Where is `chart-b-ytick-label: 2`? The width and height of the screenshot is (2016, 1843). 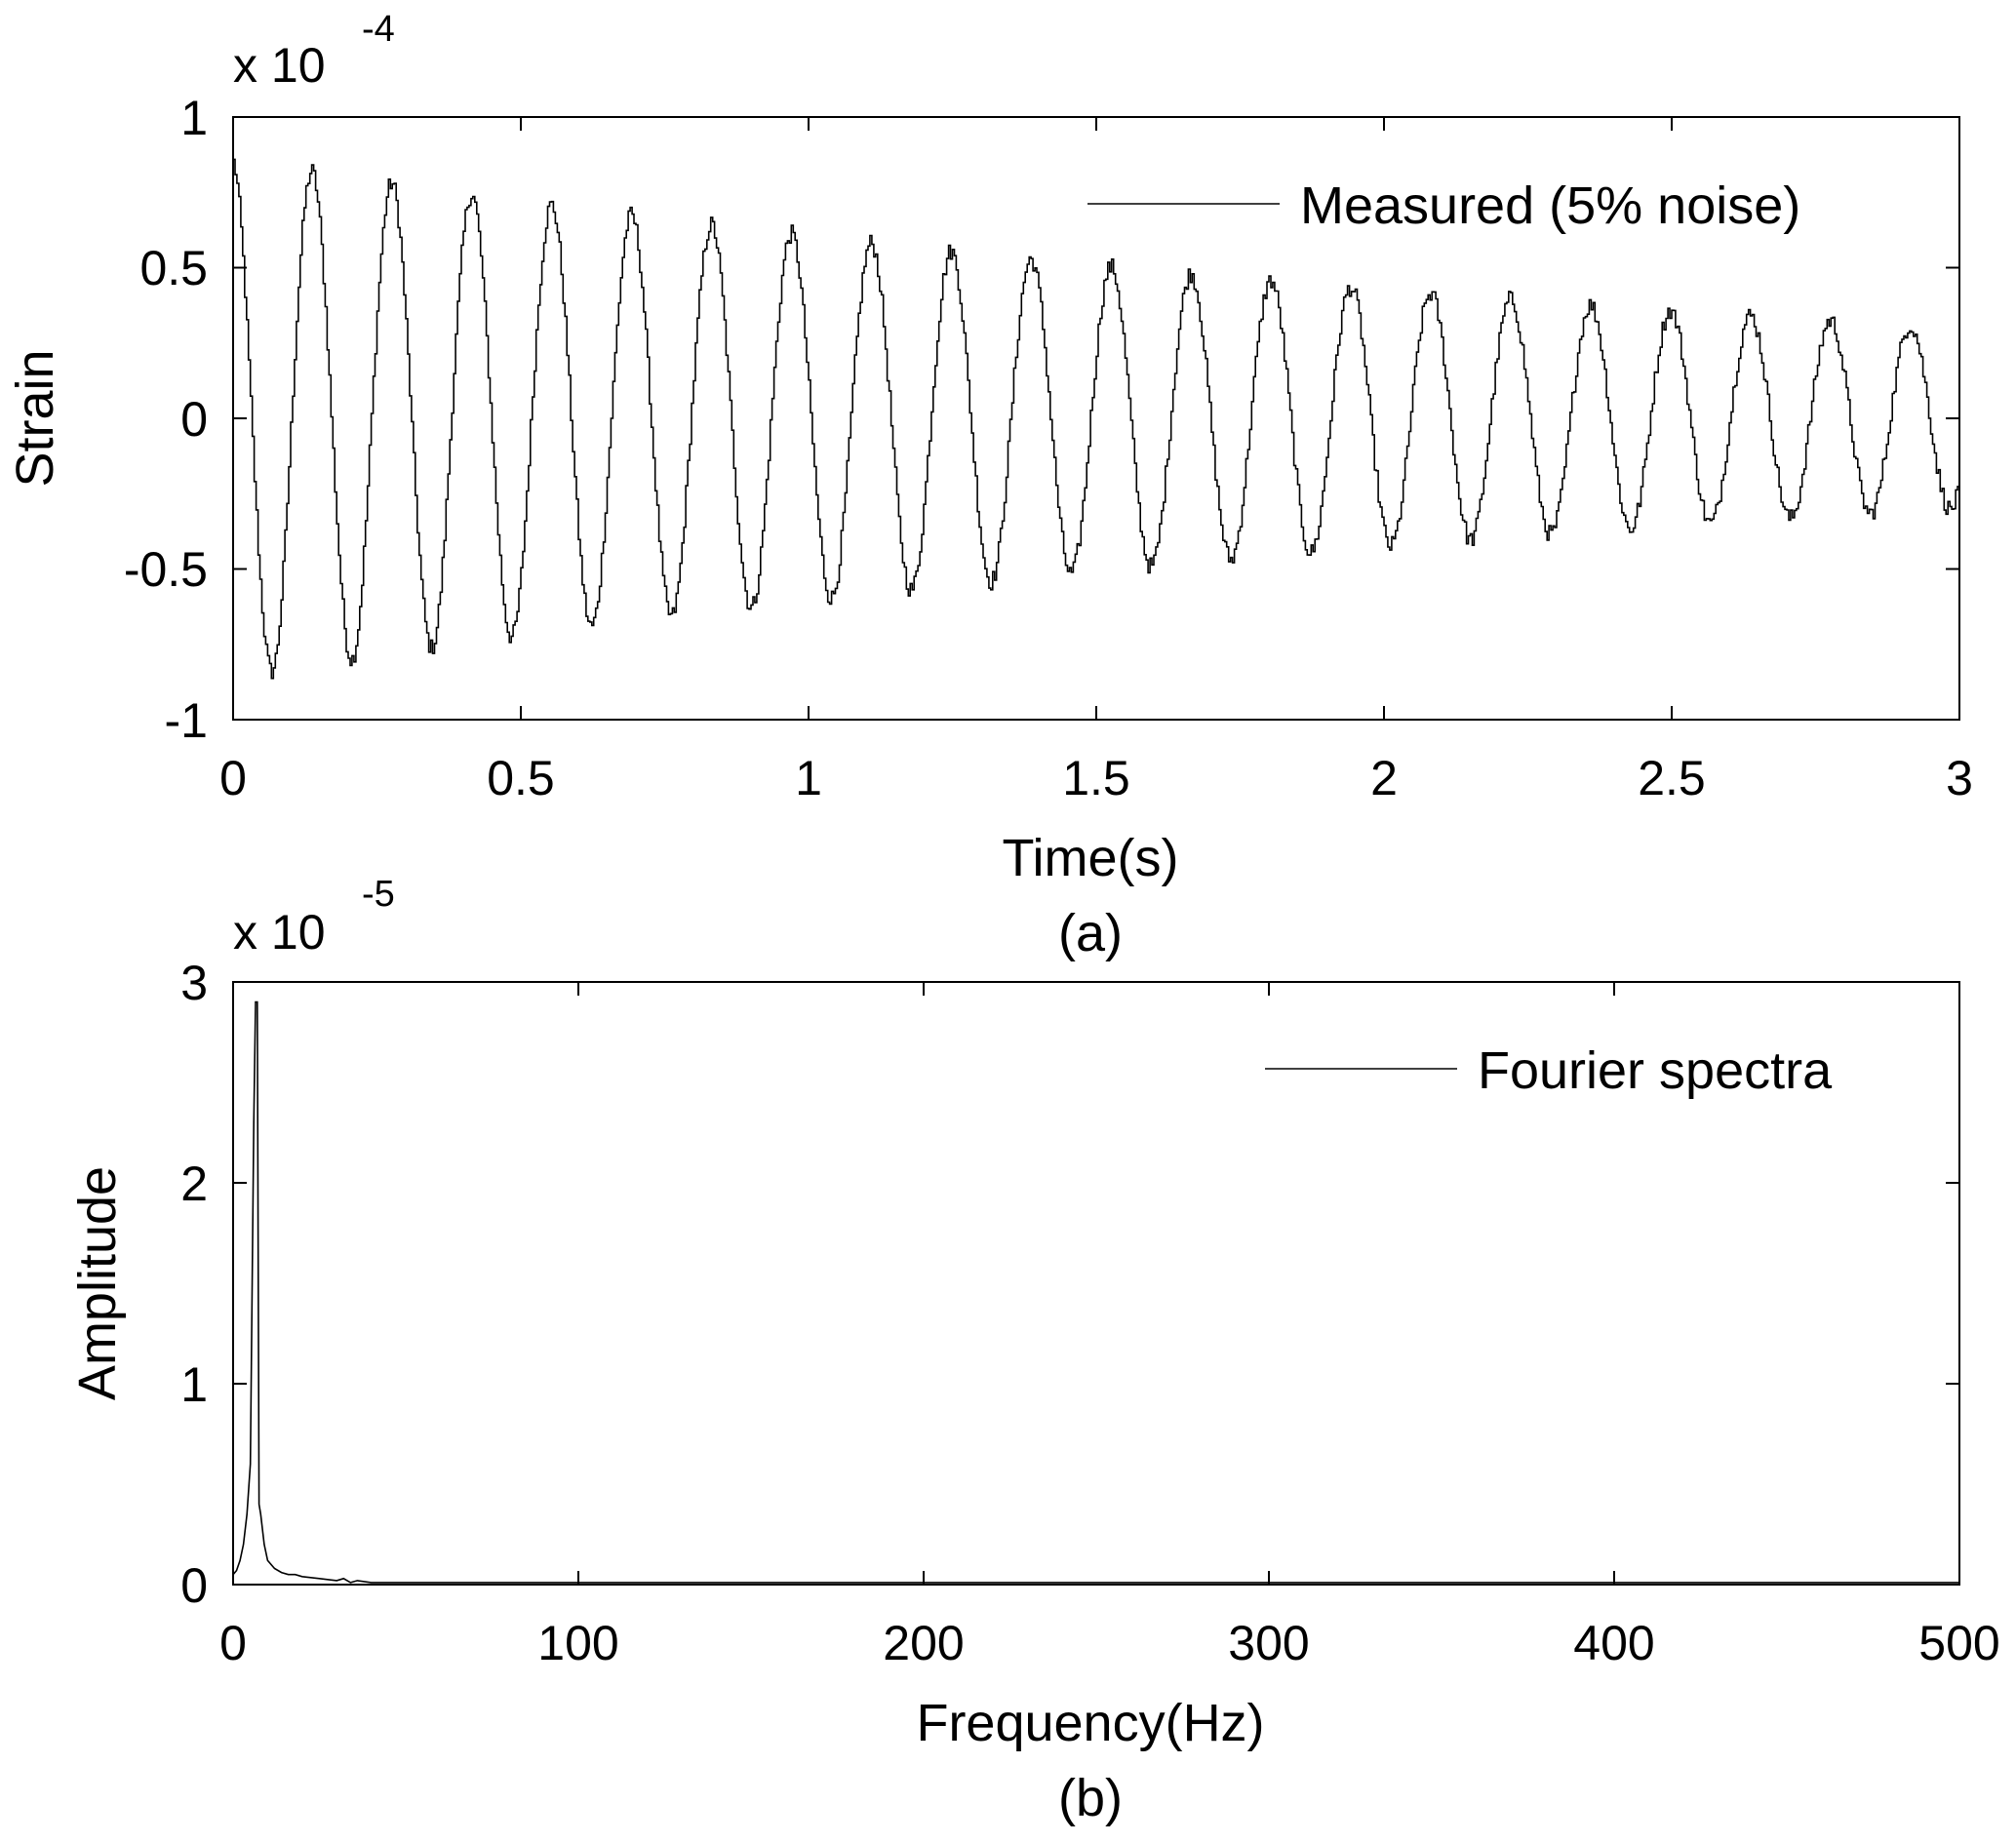
chart-b-ytick-label: 2 is located at coordinates (194, 1184).